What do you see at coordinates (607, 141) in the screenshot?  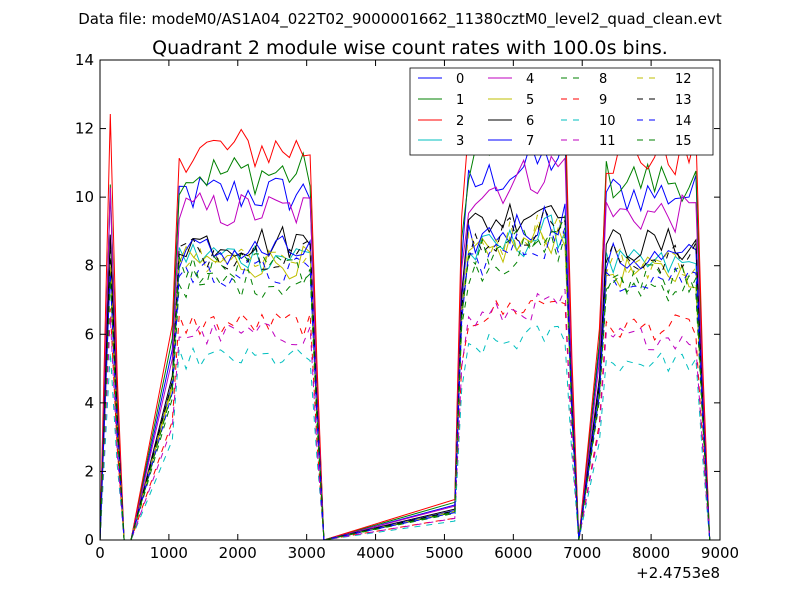 I see `legend-label-11: 11` at bounding box center [607, 141].